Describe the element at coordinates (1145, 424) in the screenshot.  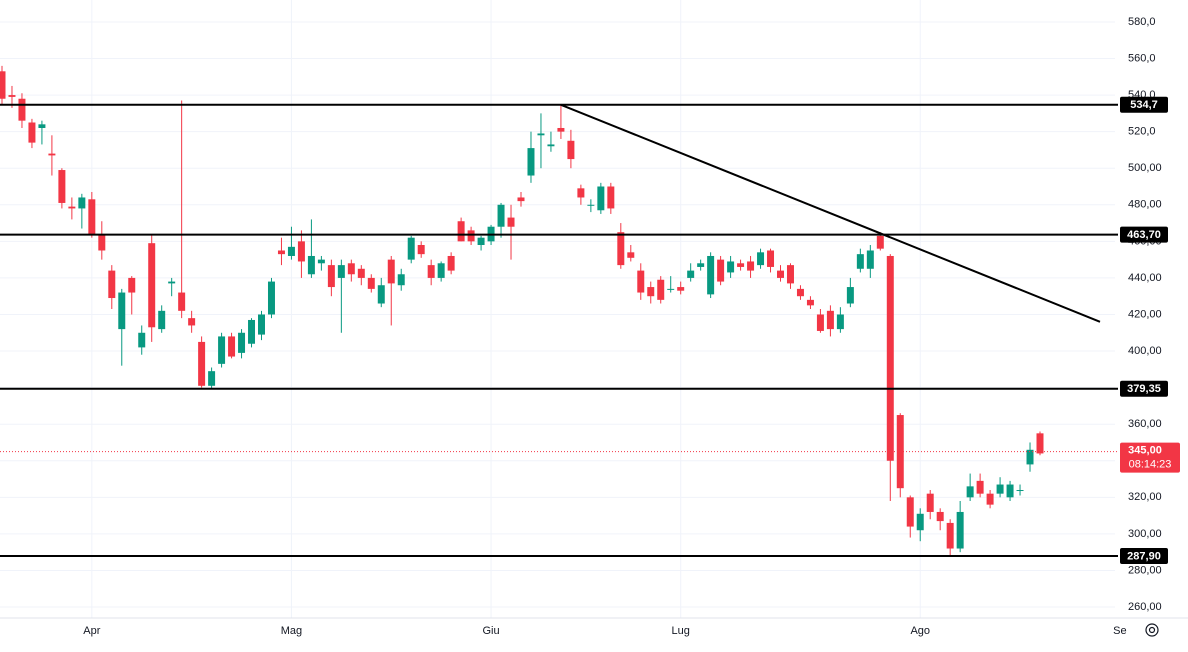
I see `y-tick-label: 360,00` at that location.